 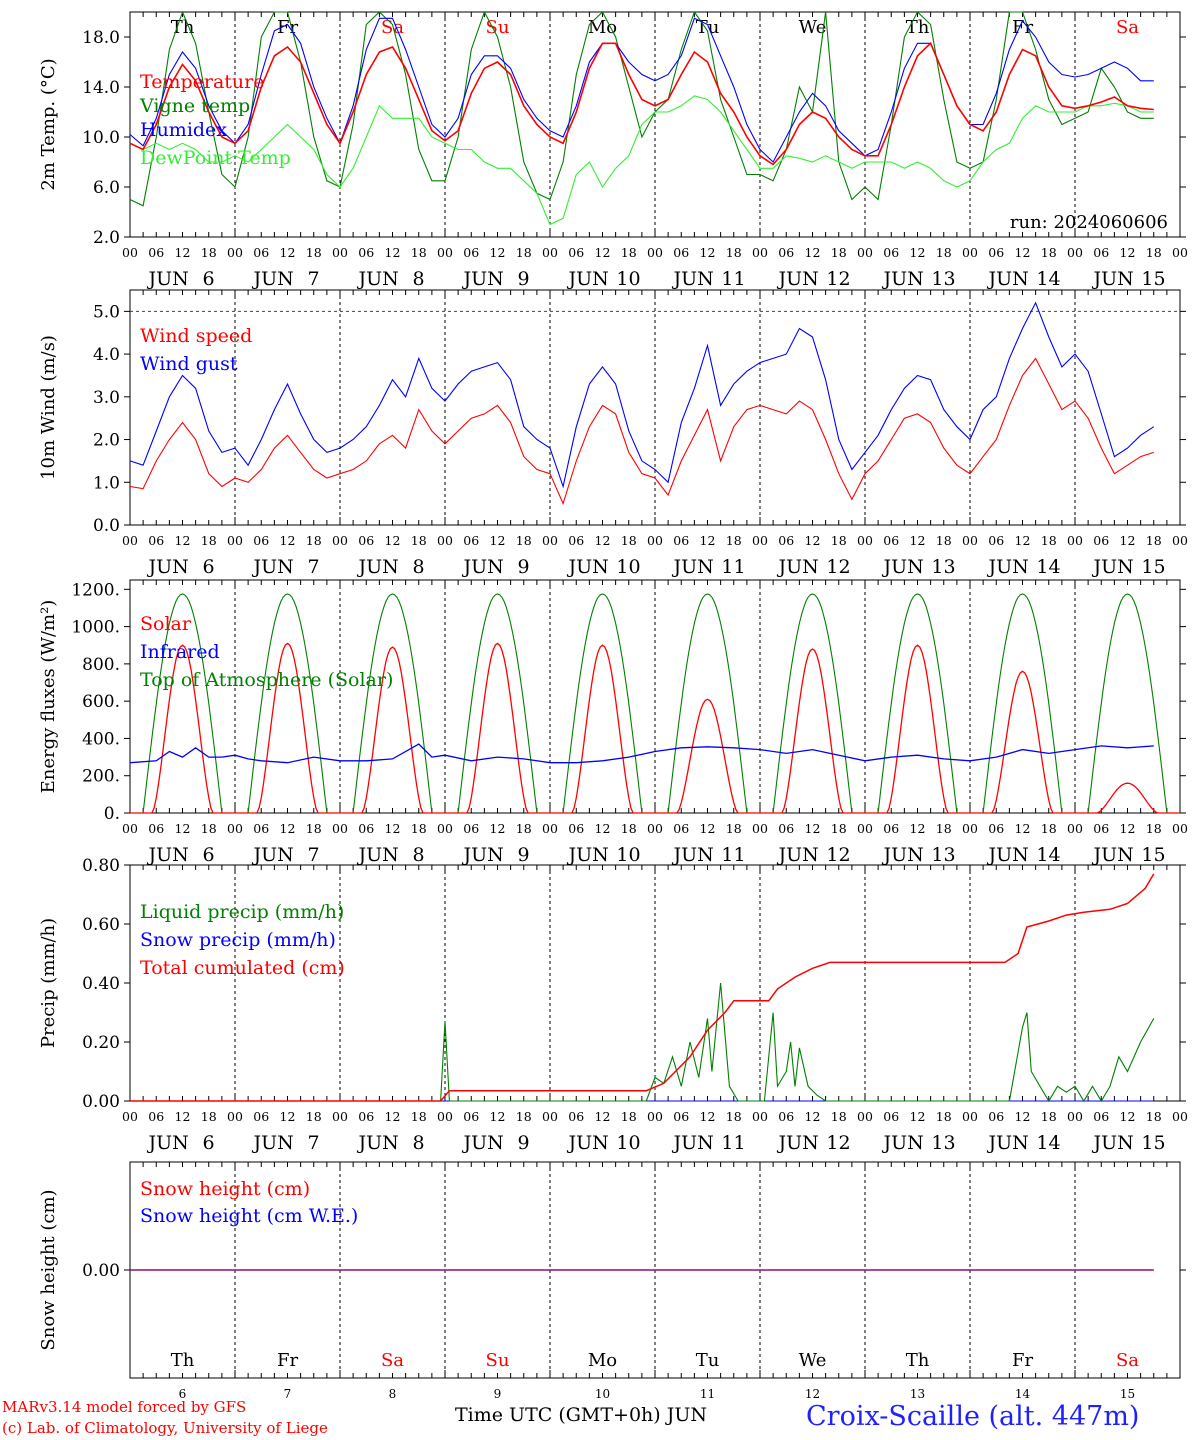 What do you see at coordinates (602, 1360) in the screenshot?
I see `day-name-label: Mo` at bounding box center [602, 1360].